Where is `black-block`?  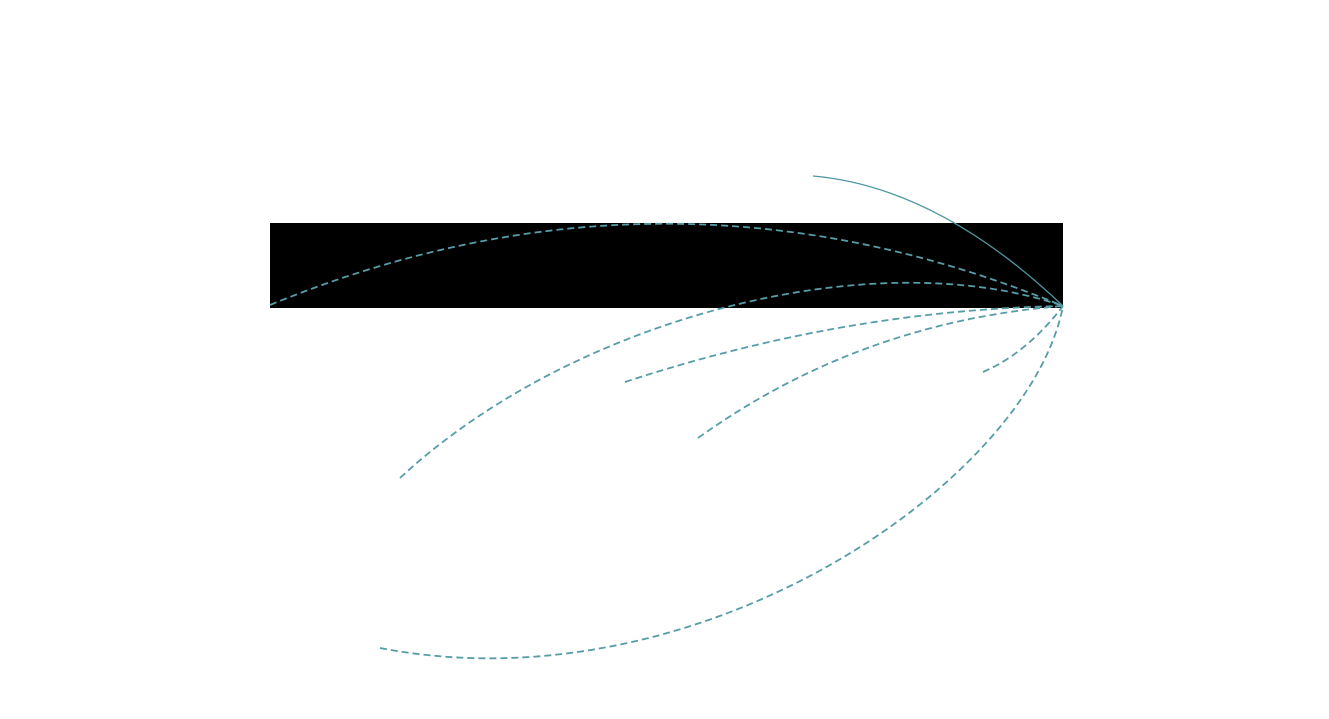
black-block is located at coordinates (666, 265).